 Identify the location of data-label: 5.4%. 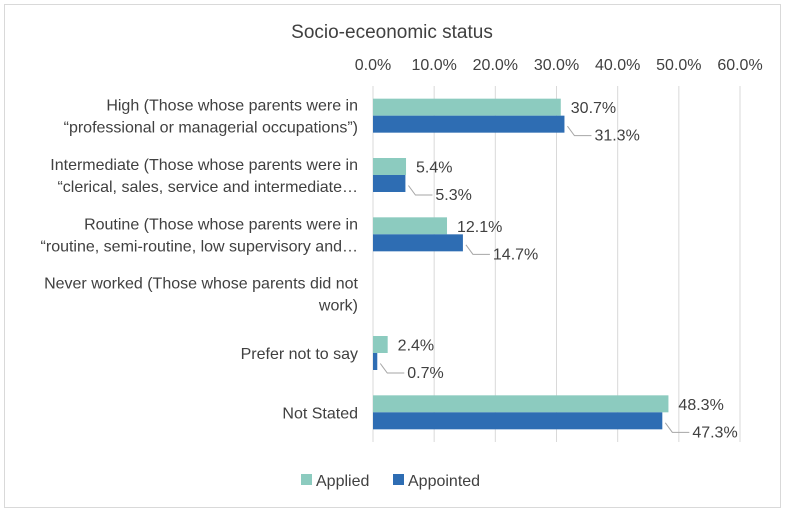
(434, 168).